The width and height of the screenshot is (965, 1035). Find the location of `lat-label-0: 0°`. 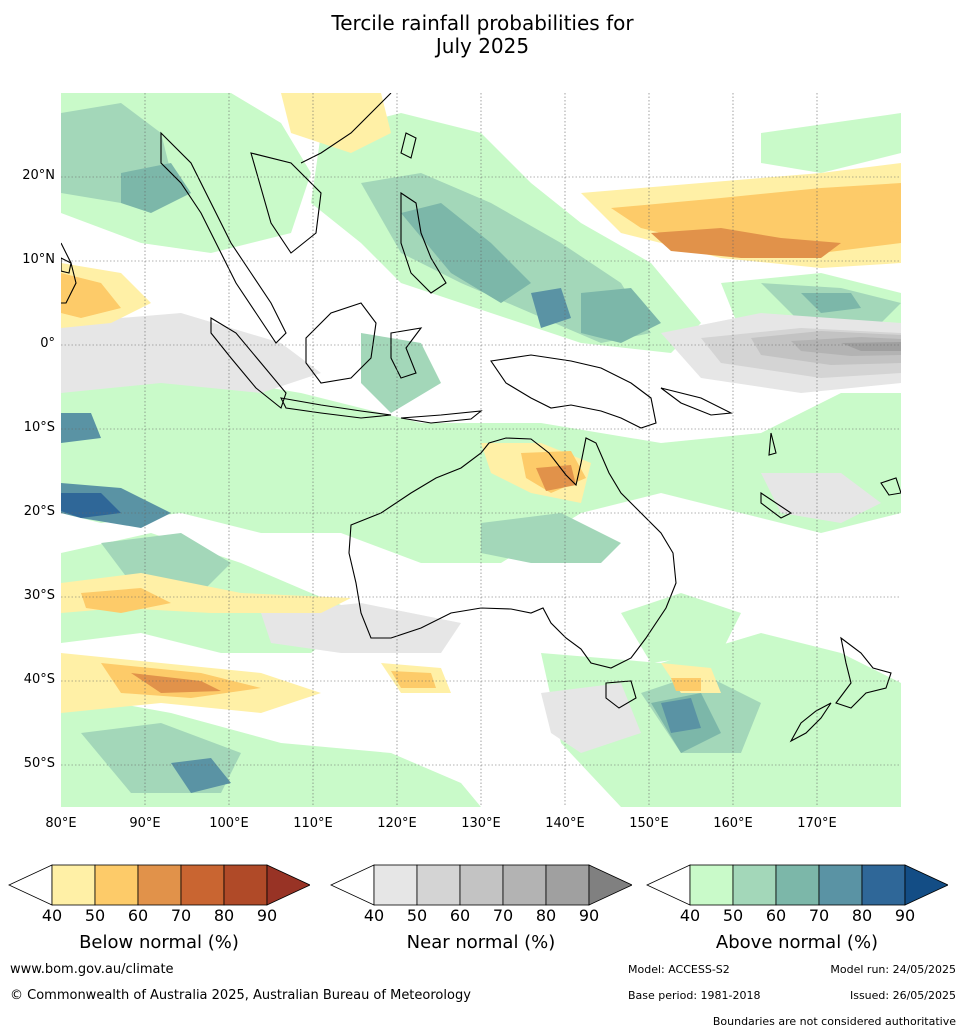

lat-label-0: 0° is located at coordinates (47, 343).